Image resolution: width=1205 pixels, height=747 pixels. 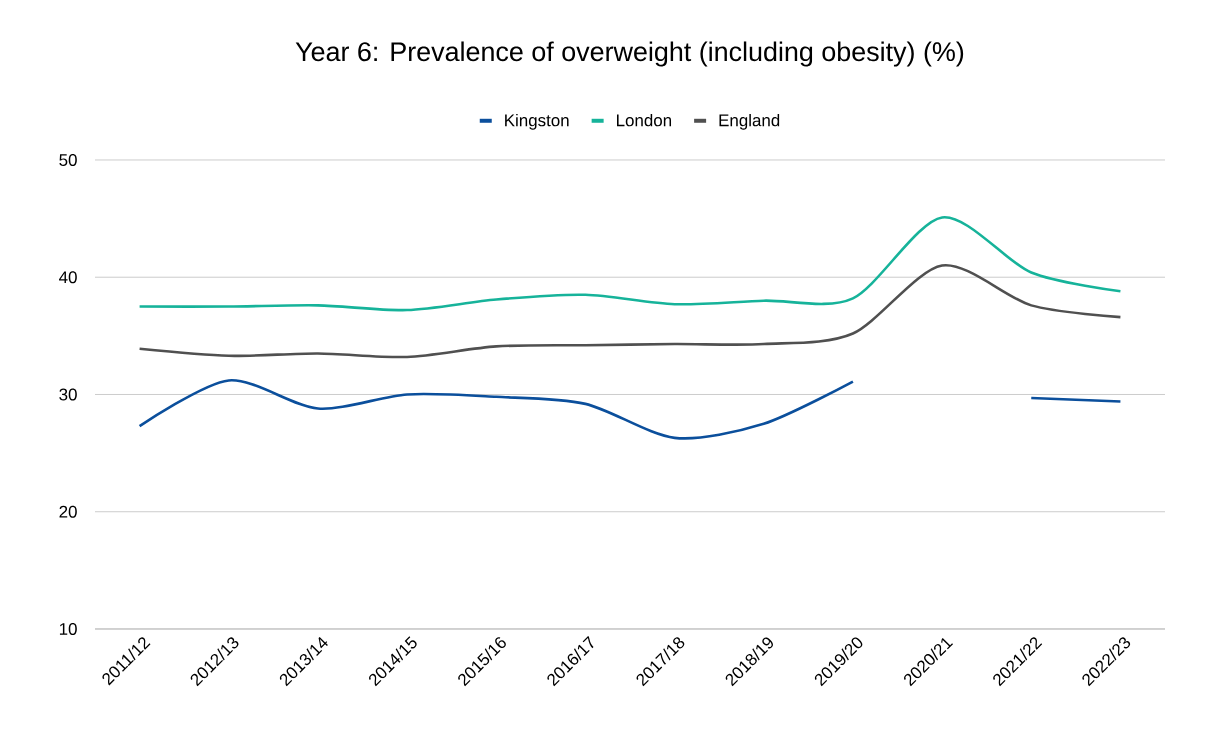 What do you see at coordinates (644, 120) in the screenshot?
I see `legend-label: London` at bounding box center [644, 120].